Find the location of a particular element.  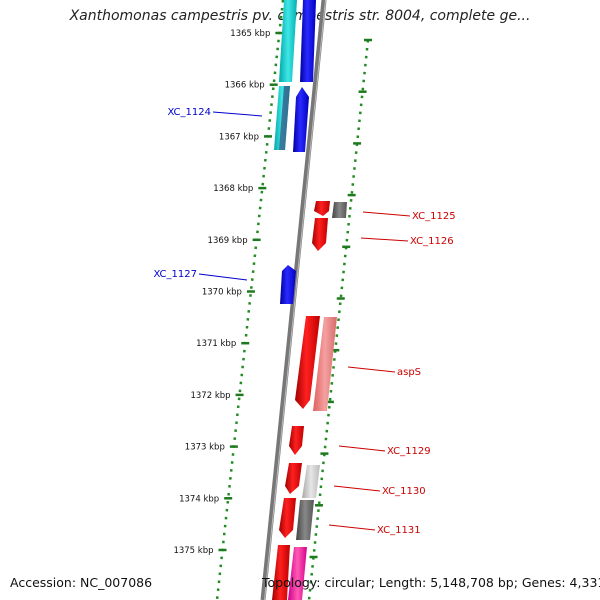

backbone-highlight is located at coordinates (295, 300).